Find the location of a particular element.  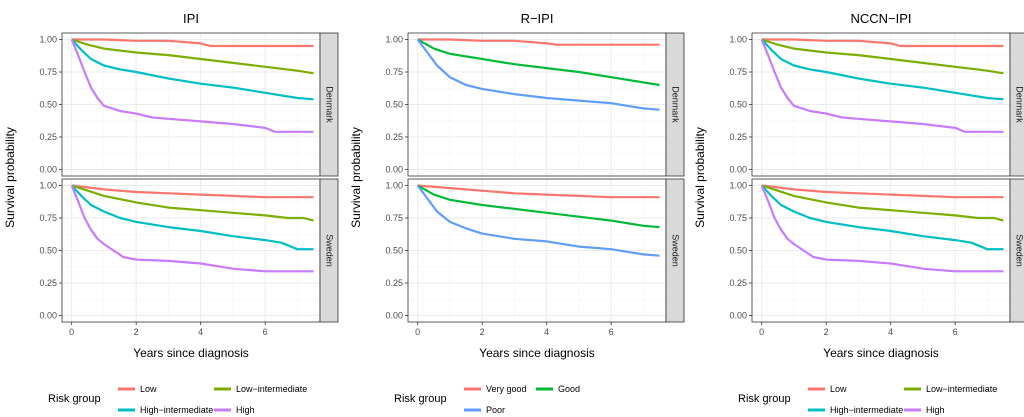

facet-panel-sweden: 0.00 0.25 0.50 0.75 1.00 Sweden is located at coordinates (535, 250).